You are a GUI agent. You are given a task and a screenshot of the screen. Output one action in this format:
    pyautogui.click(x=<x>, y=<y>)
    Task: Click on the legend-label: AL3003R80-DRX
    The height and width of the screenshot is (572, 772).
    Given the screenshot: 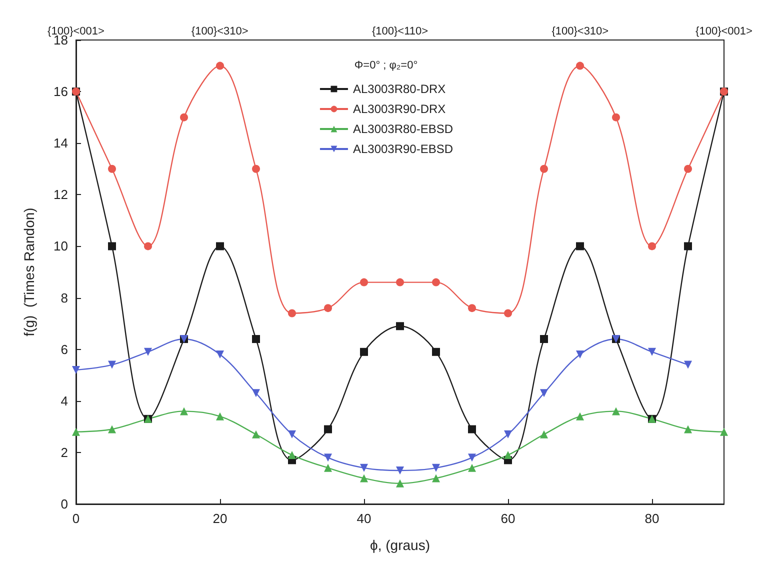 What is the action you would take?
    pyautogui.click(x=399, y=89)
    